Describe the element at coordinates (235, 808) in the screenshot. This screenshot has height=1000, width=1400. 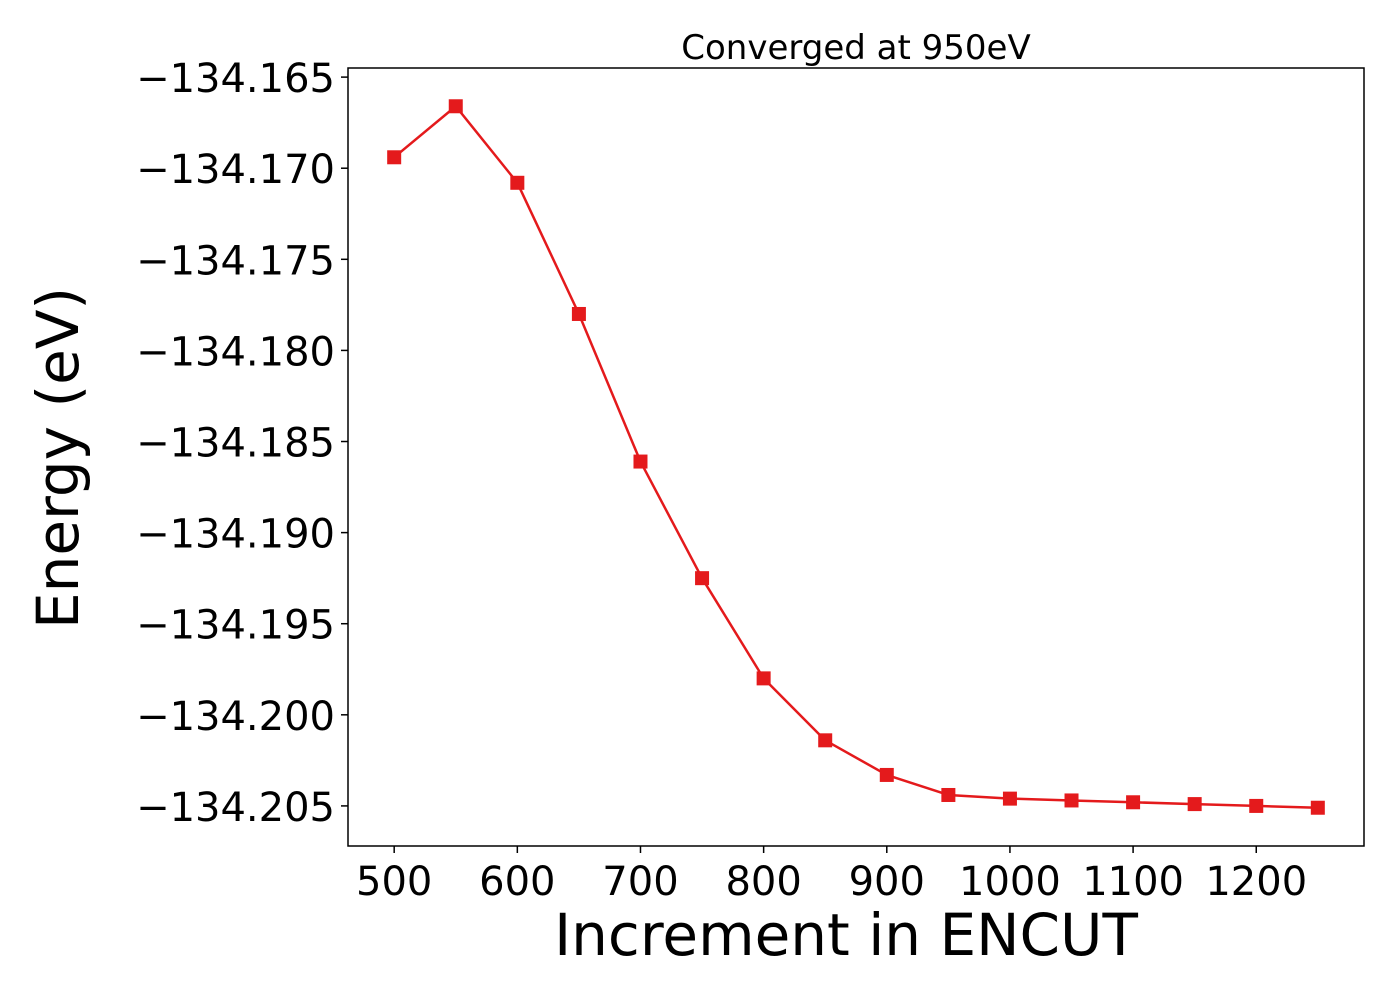
I see `y-tick-label: −134.205` at that location.